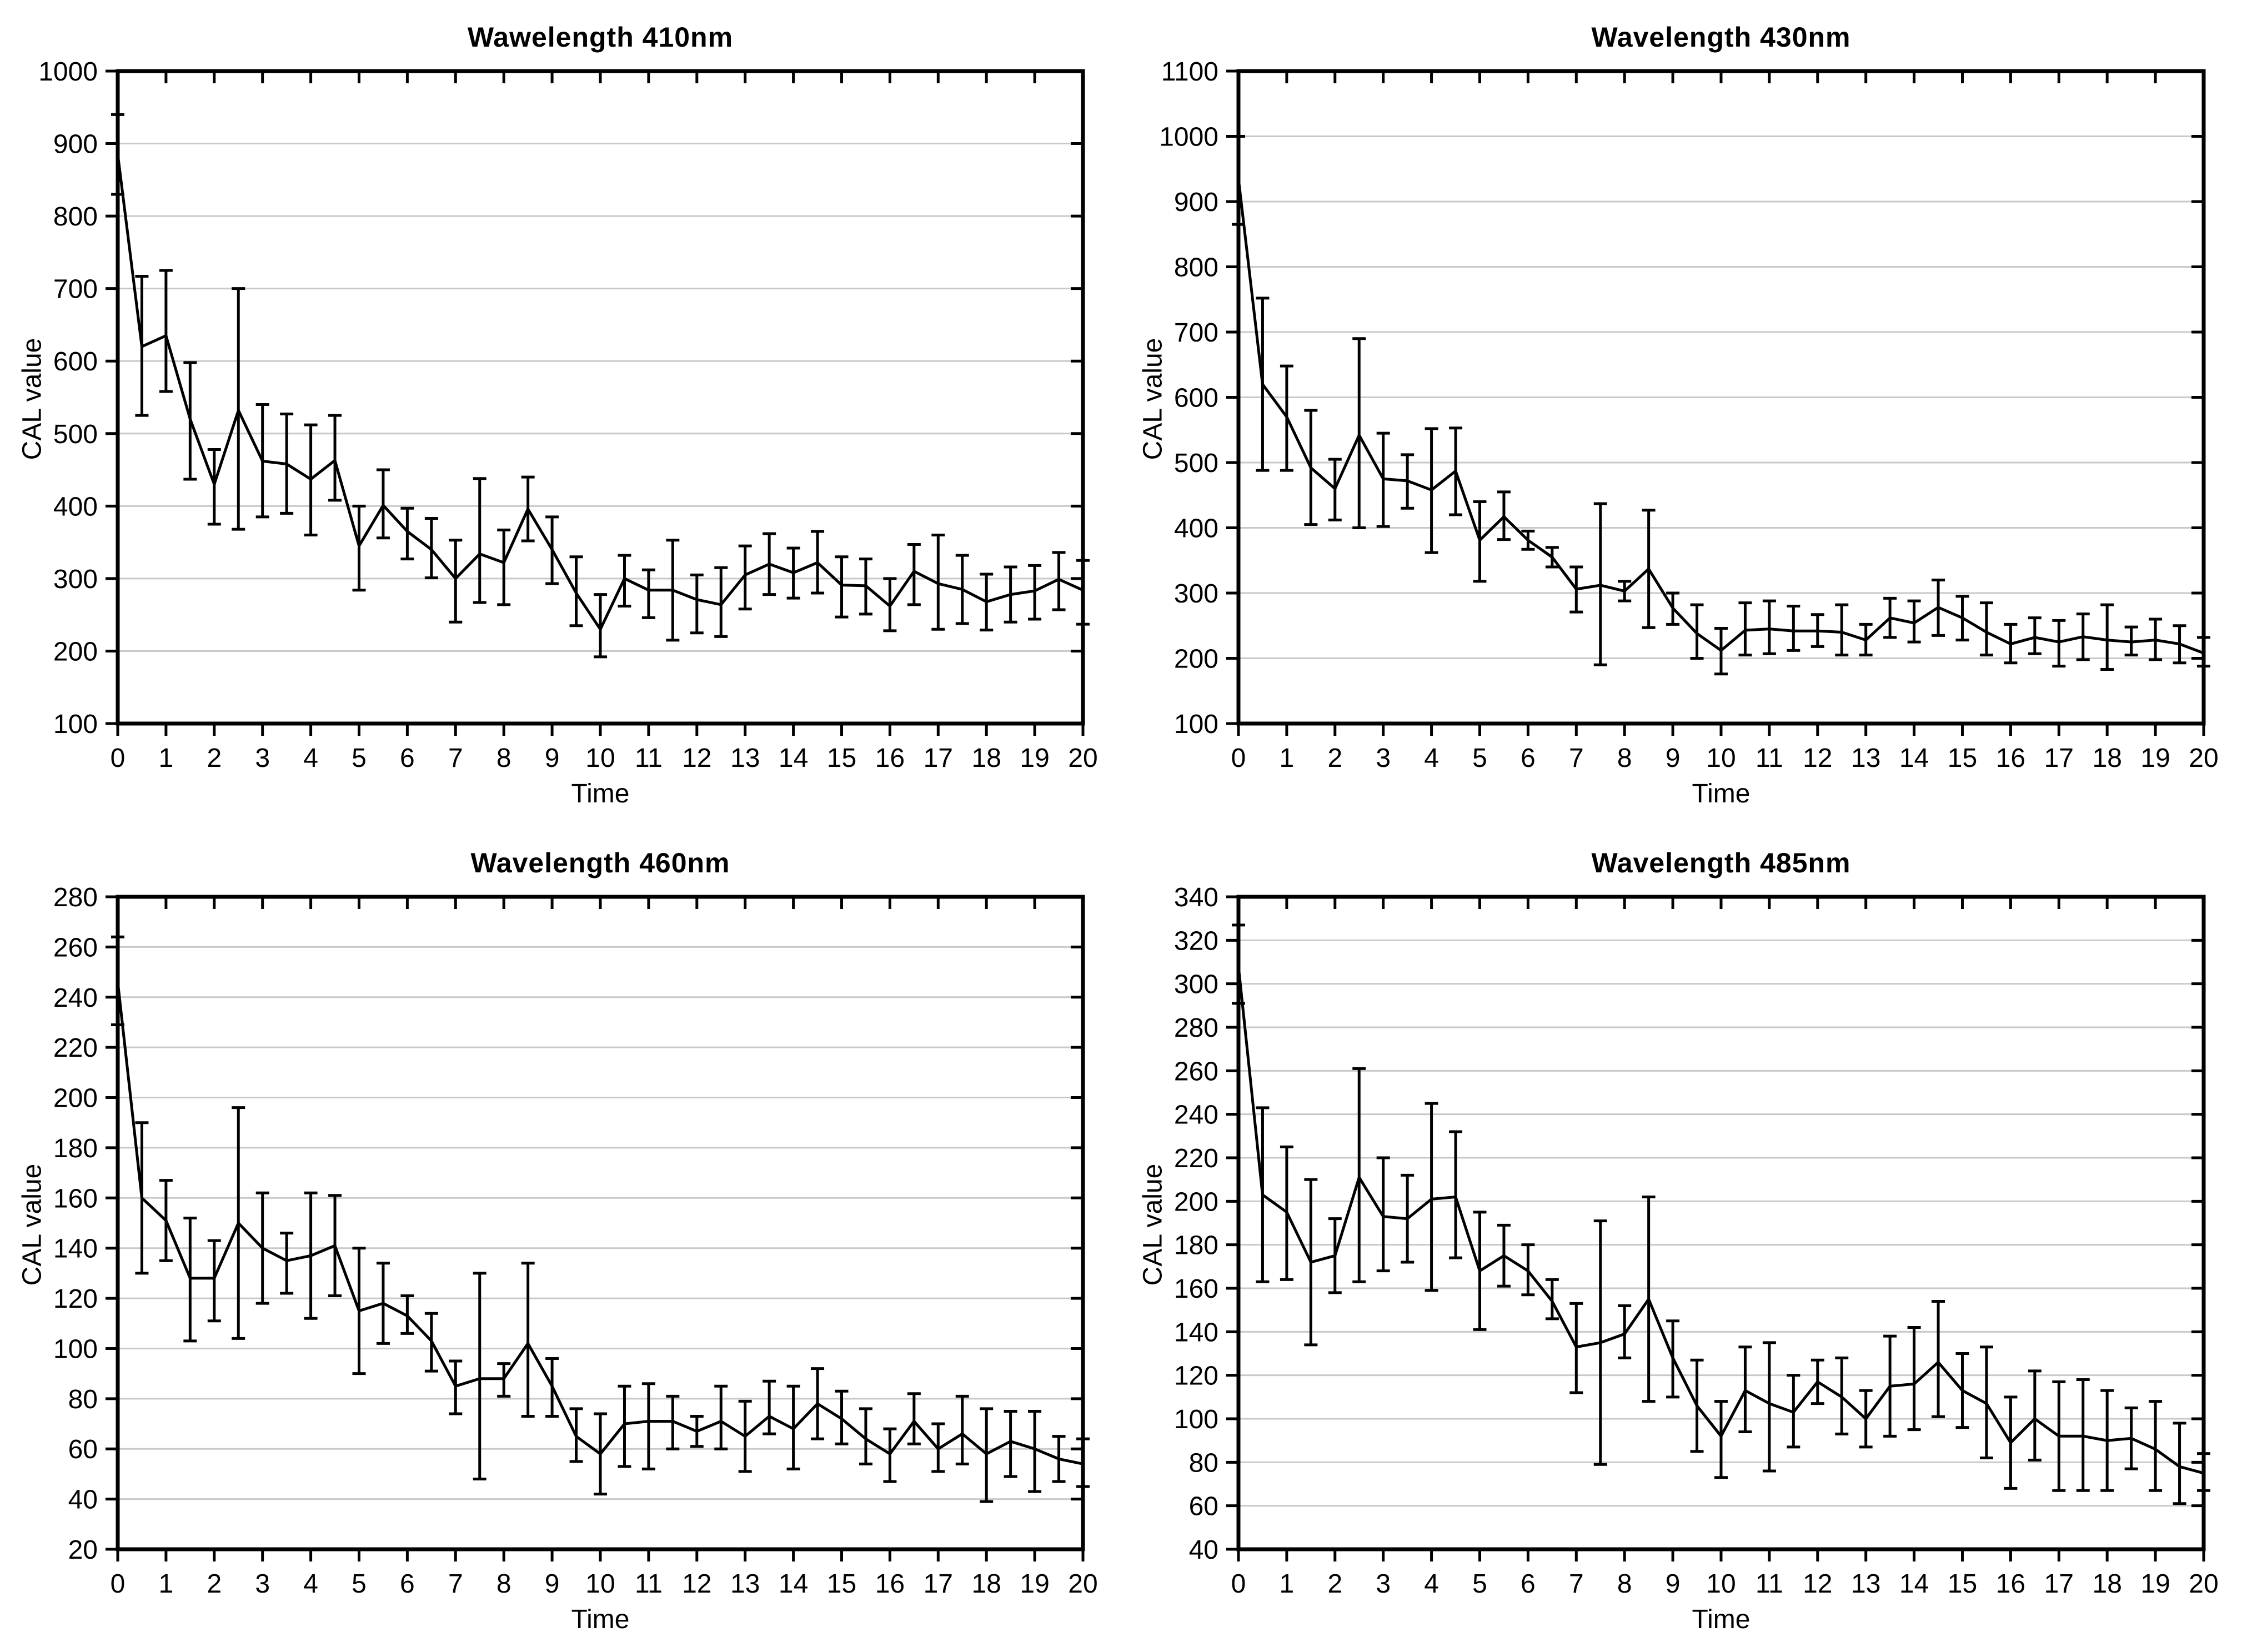 The width and height of the screenshot is (2242, 1652). Describe the element at coordinates (32, 399) in the screenshot. I see `y-axis-label-410nm: CAL value` at that location.